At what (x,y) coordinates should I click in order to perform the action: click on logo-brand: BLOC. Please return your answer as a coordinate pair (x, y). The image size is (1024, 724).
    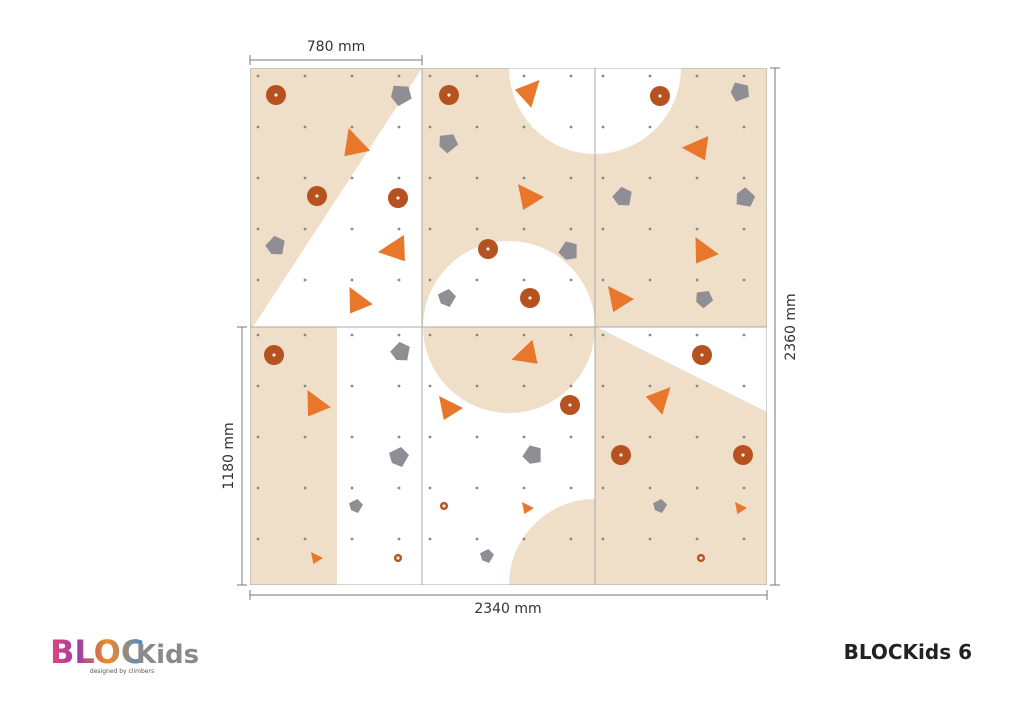
    Looking at the image, I should click on (97, 652).